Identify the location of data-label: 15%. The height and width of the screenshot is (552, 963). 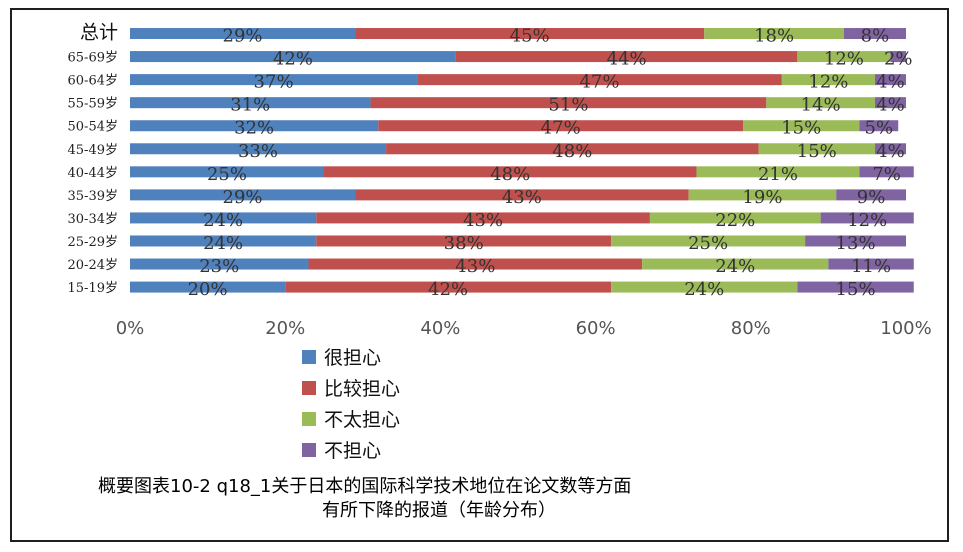
(856, 289).